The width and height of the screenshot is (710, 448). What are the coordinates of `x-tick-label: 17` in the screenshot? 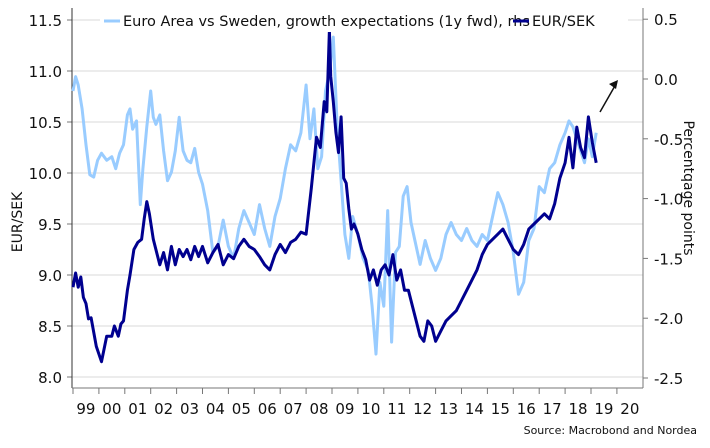 It's located at (552, 409).